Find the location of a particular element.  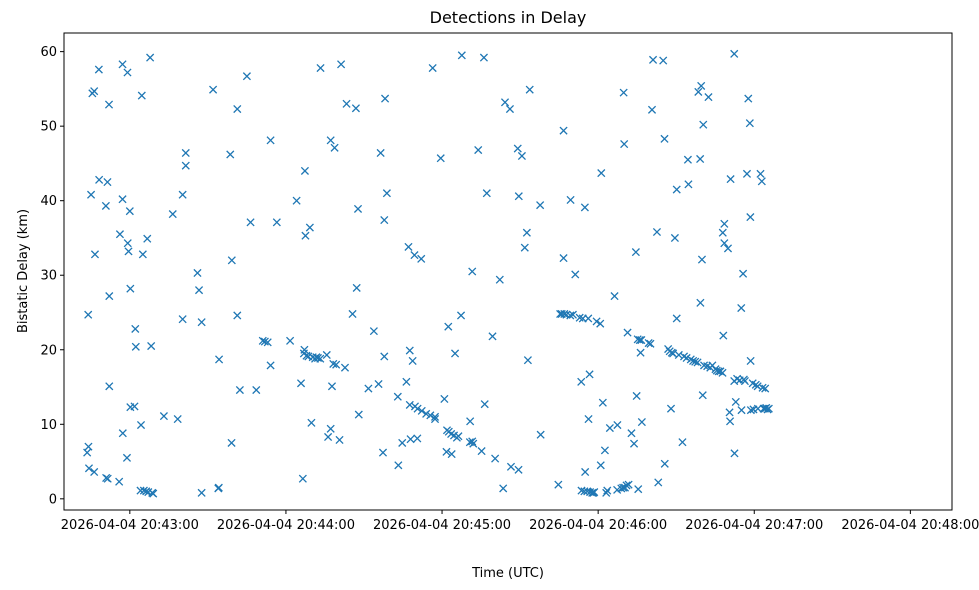

x-tick-label: 2026-04-04 20:45:00 is located at coordinates (442, 525).